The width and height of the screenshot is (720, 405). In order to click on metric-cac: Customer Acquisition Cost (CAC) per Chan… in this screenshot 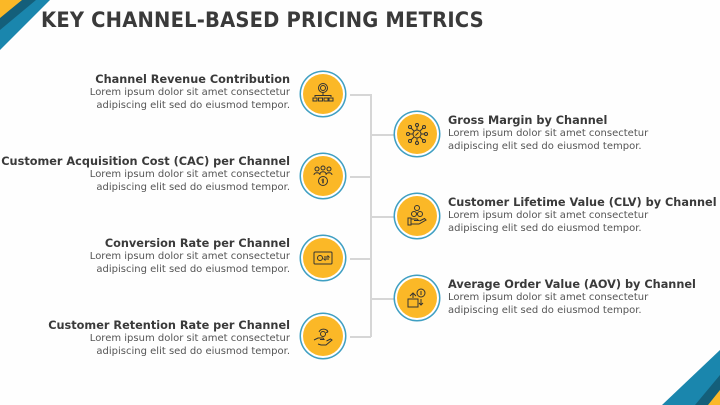, I will do `click(145, 174)`.